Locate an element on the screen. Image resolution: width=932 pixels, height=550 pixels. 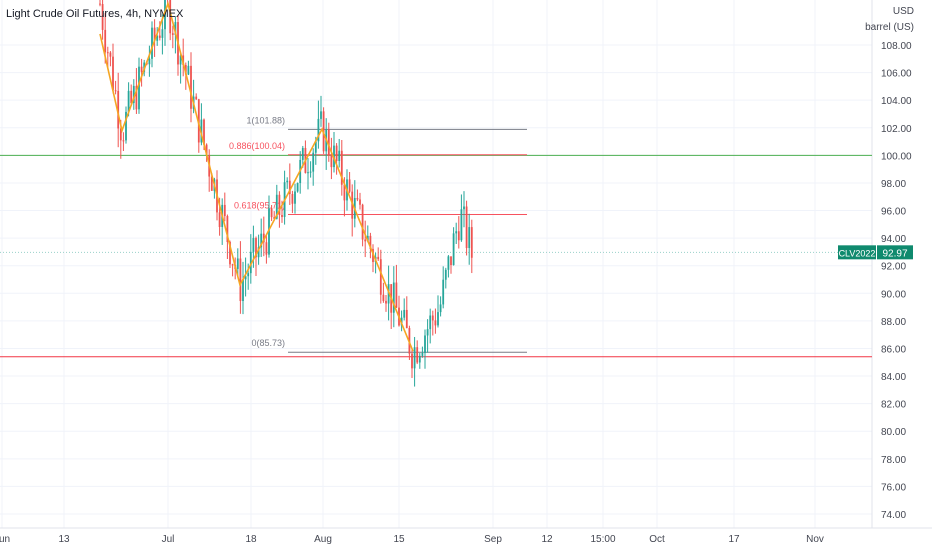
y-tick-label: 82.00 is located at coordinates (893, 405).